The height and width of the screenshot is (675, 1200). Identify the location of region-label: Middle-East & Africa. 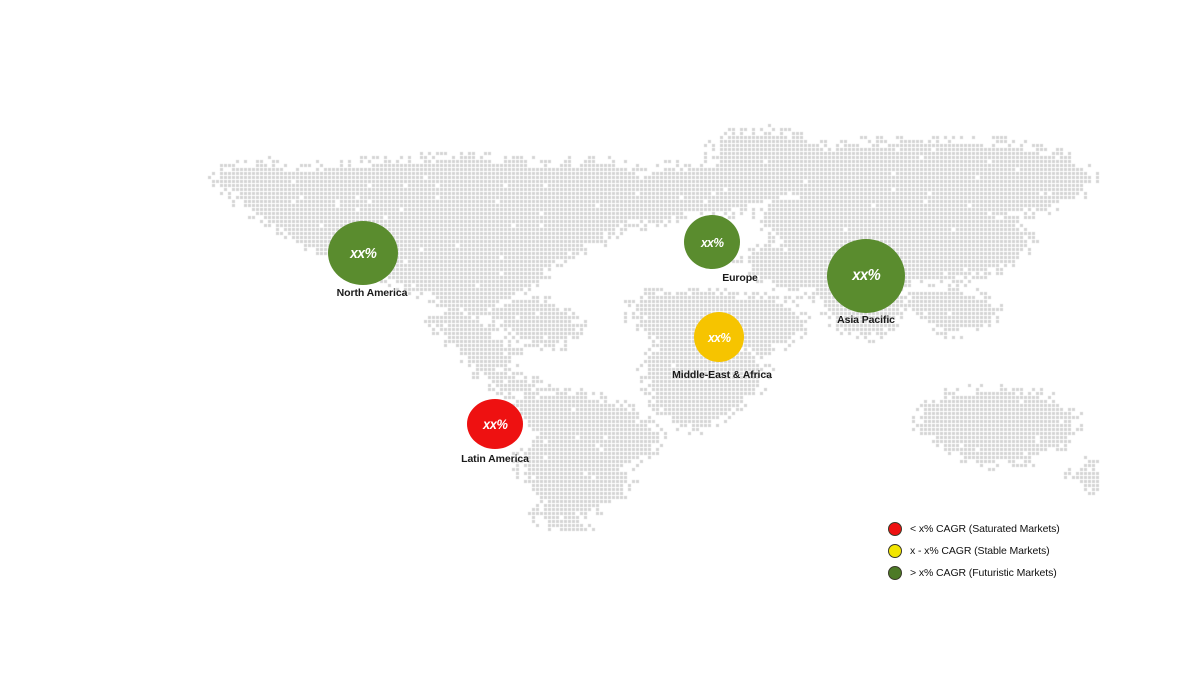
(722, 375).